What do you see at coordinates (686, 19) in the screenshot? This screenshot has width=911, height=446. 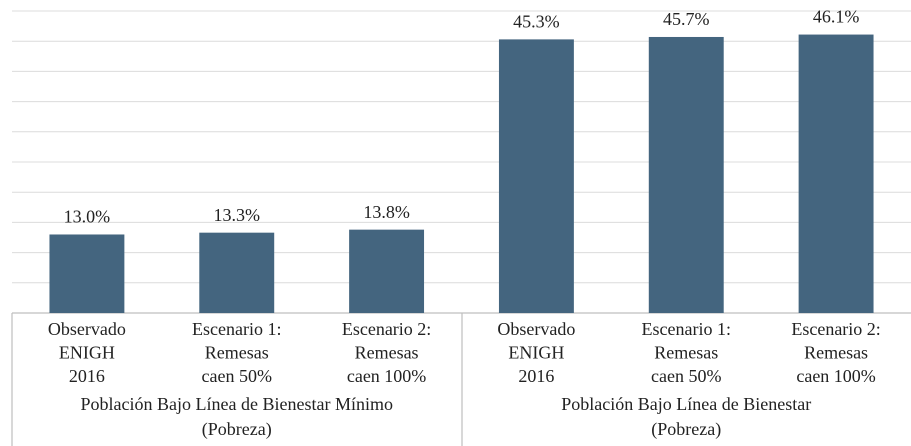 I see `value-label: 45.7%` at bounding box center [686, 19].